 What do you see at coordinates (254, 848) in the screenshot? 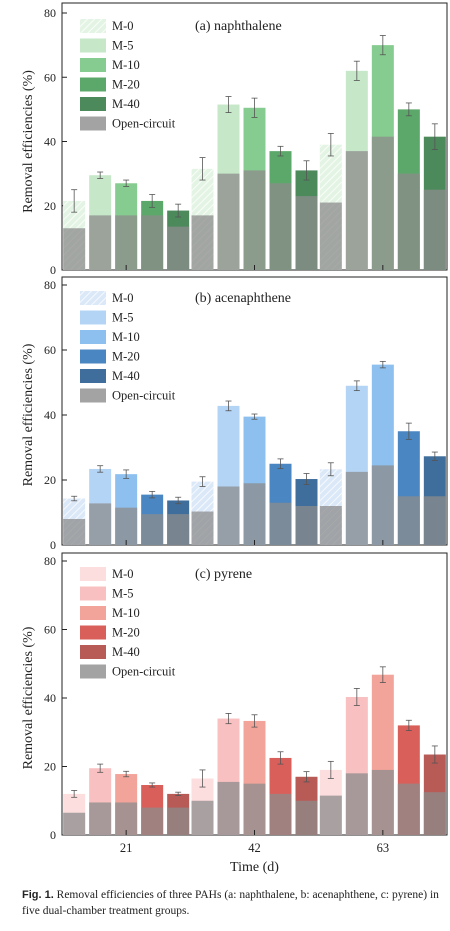
I see `x-tick-label: 42` at bounding box center [254, 848].